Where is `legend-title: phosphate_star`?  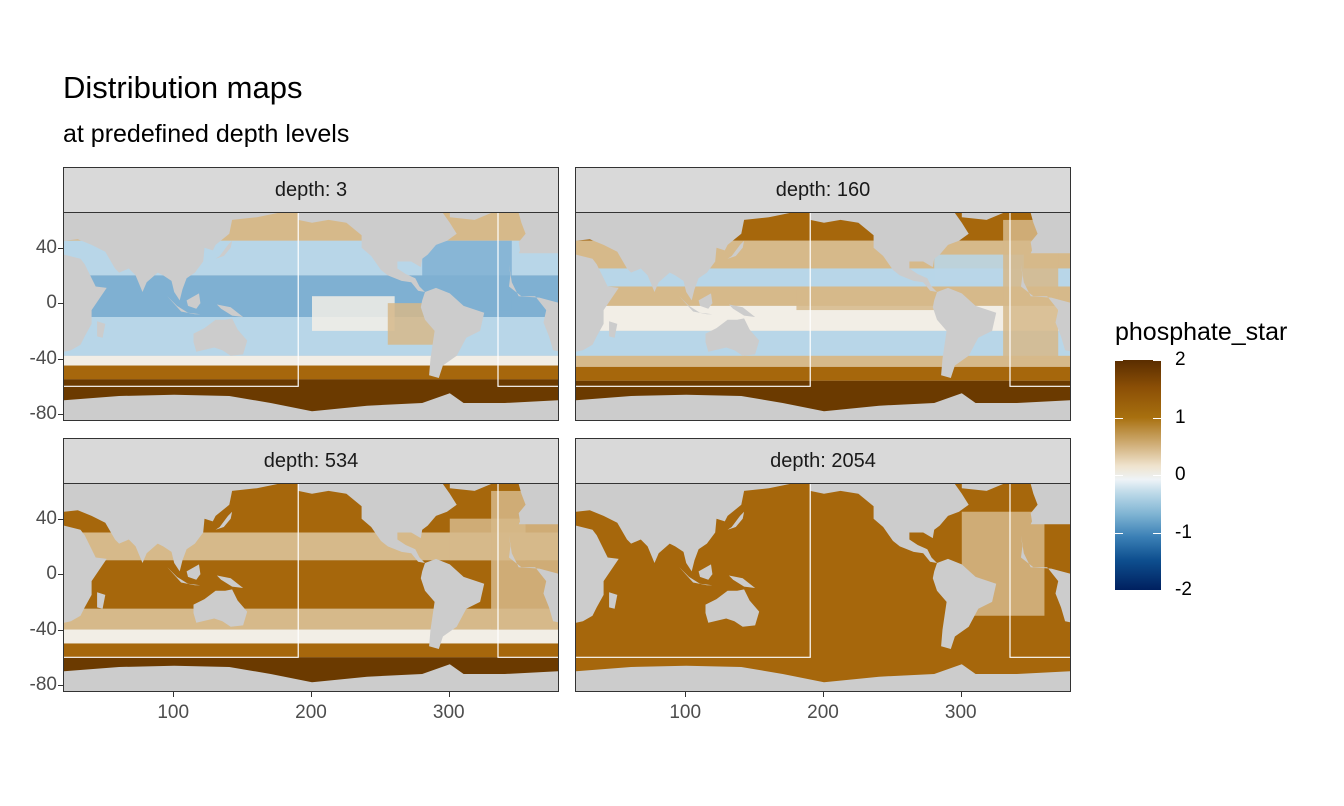
legend-title: phosphate_star is located at coordinates (1201, 332).